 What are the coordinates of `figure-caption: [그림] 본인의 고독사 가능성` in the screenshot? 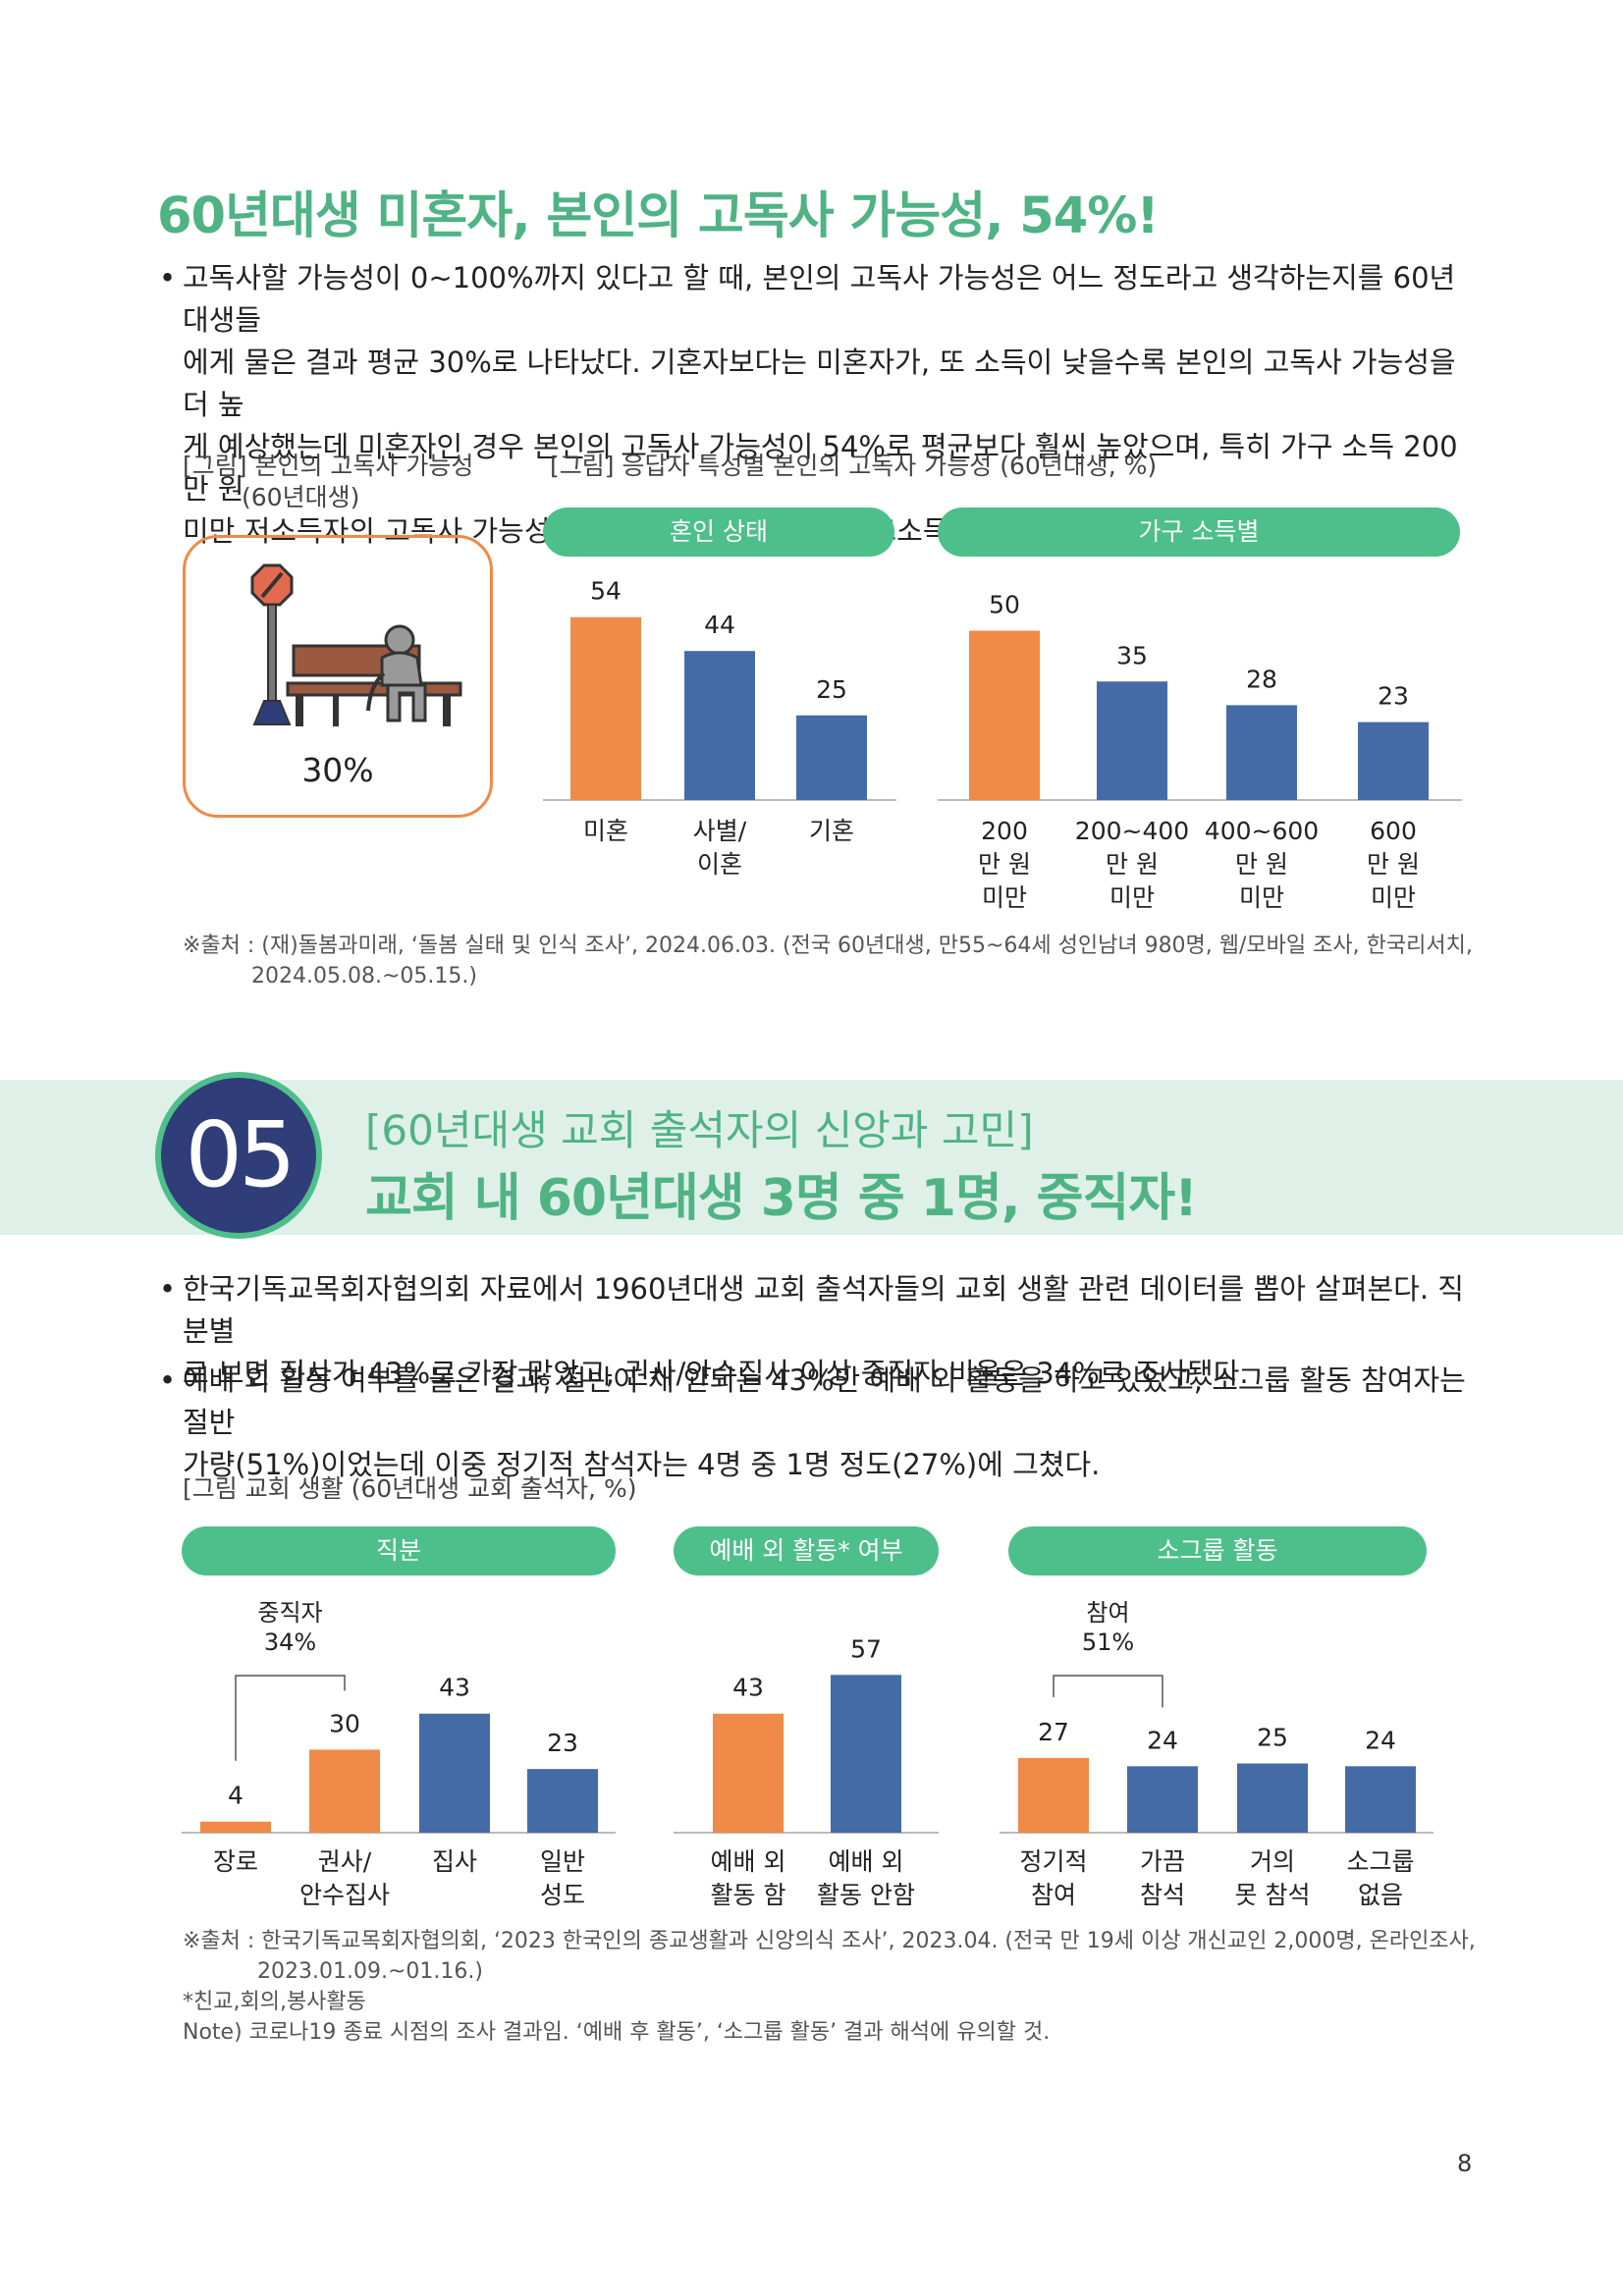 It's located at (328, 466).